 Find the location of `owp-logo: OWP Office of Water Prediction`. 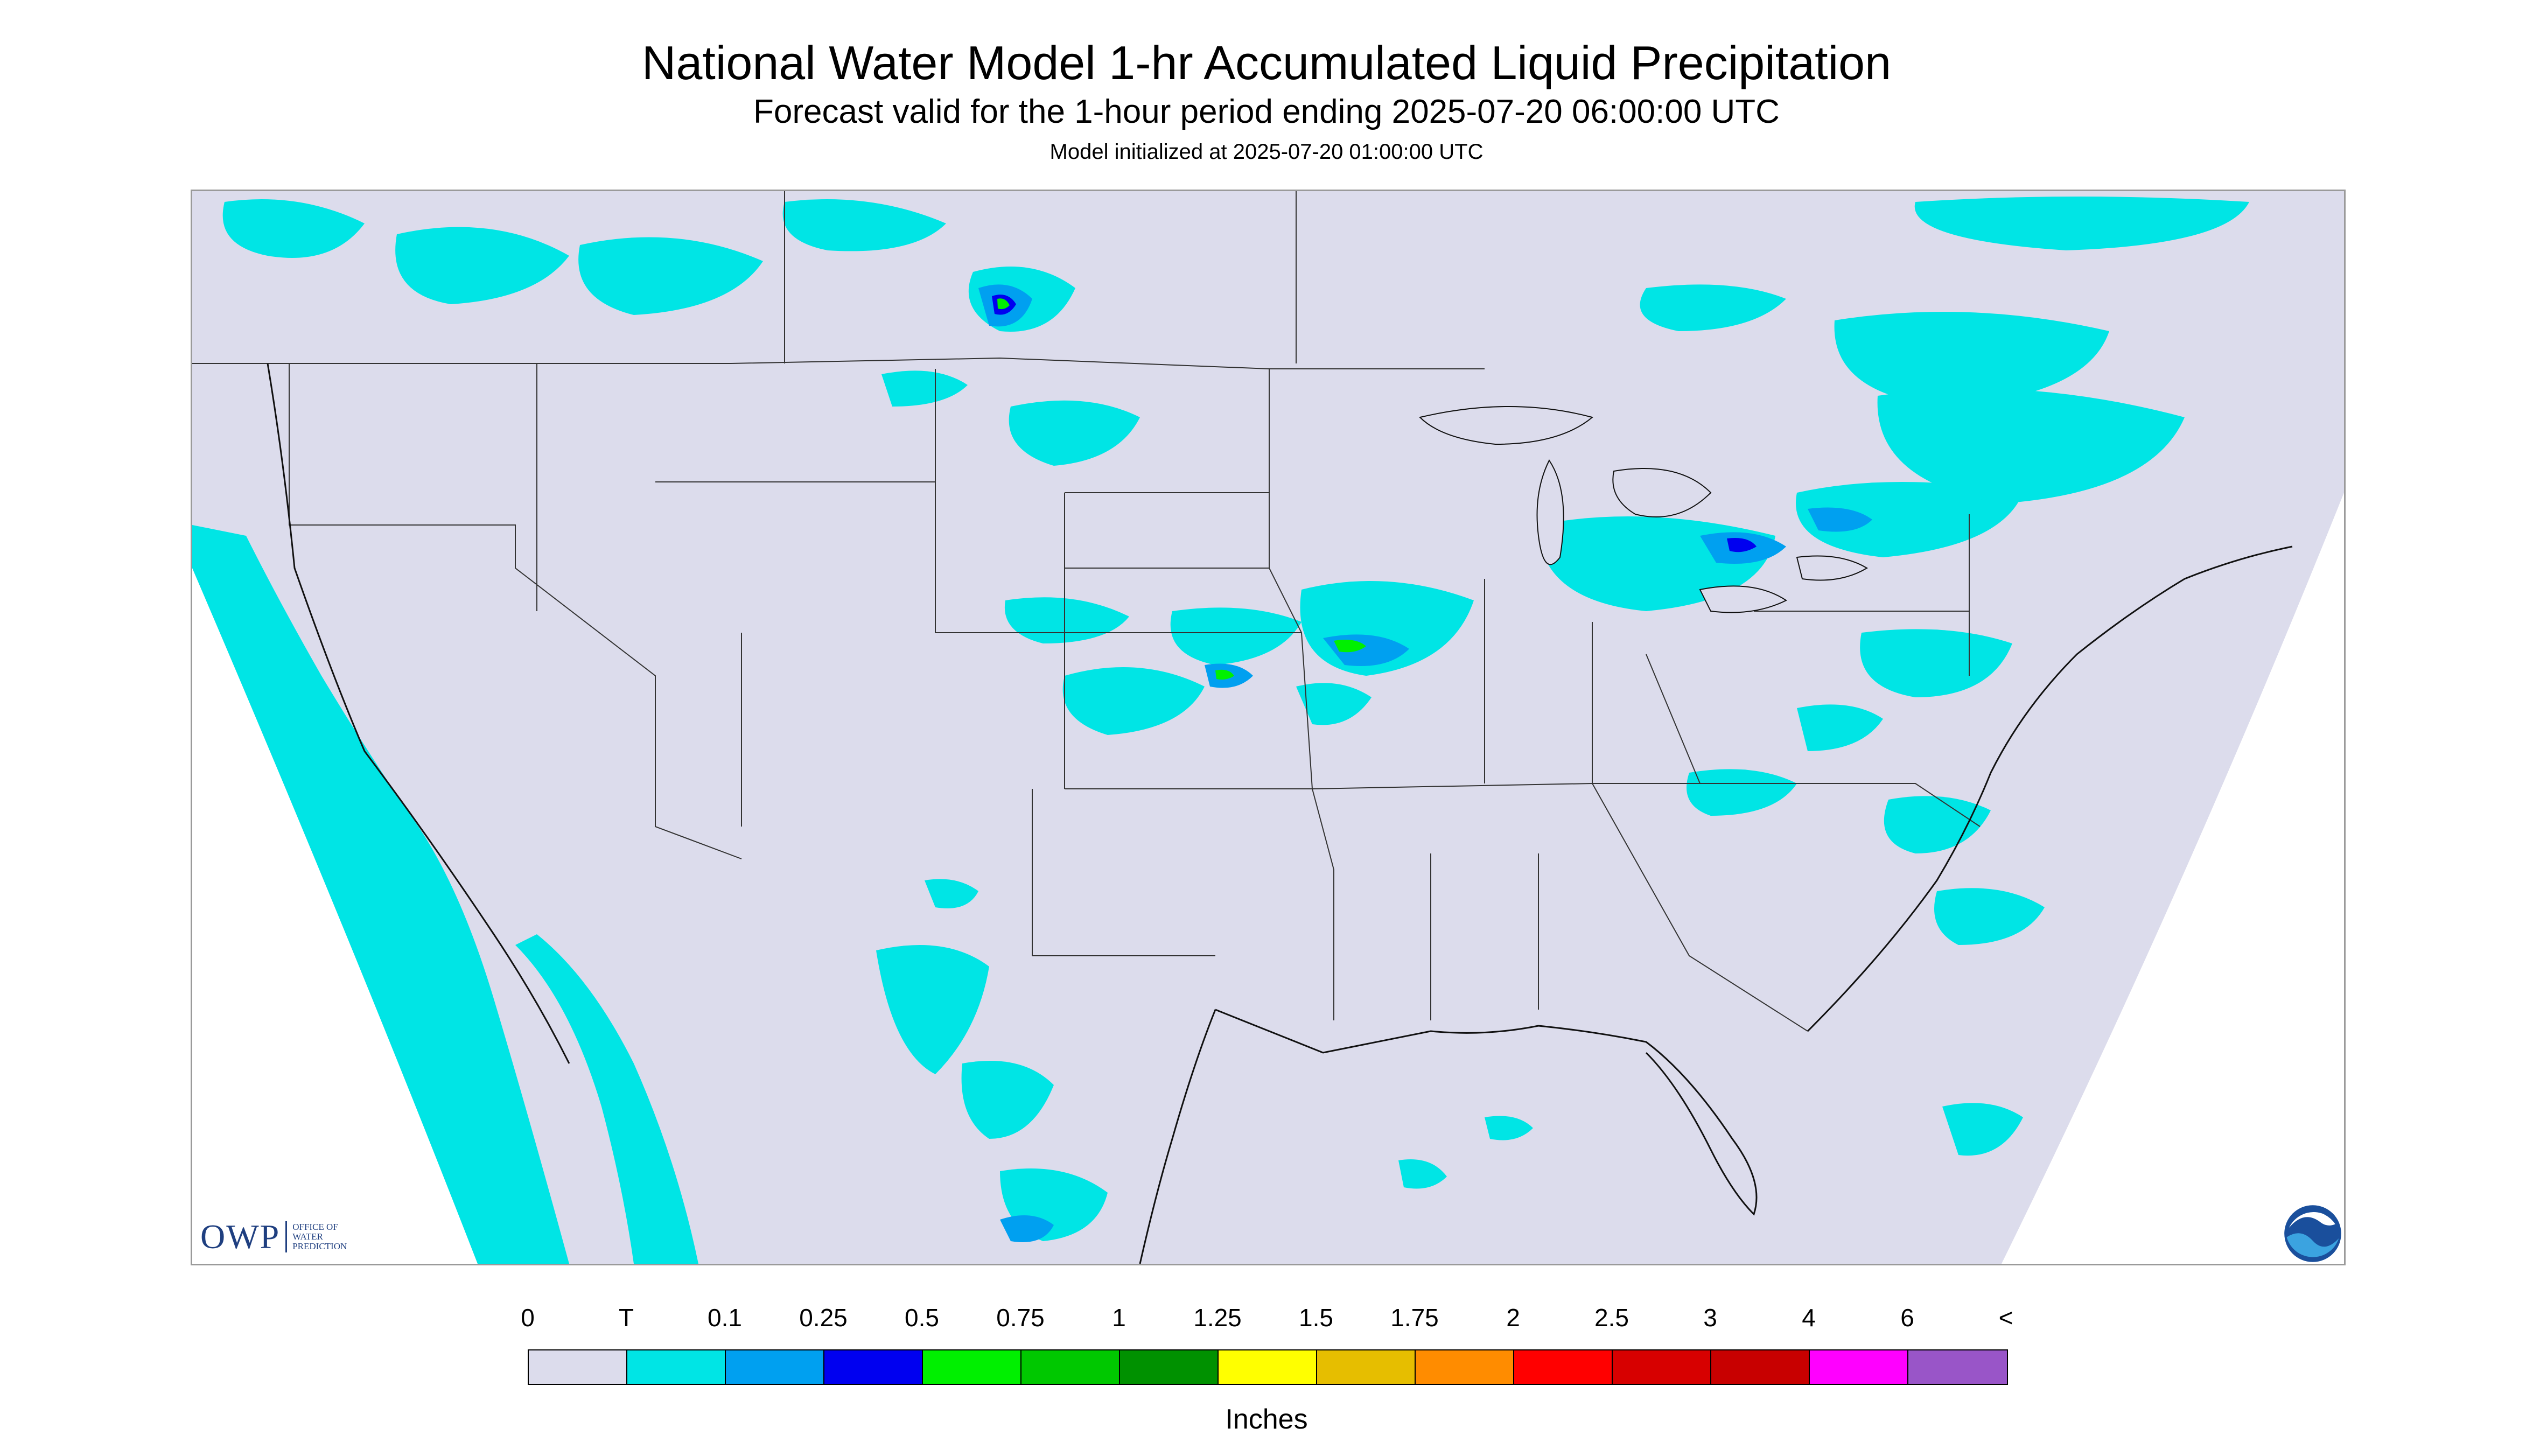

owp-logo: OWP Office of Water Prediction is located at coordinates (273, 1237).